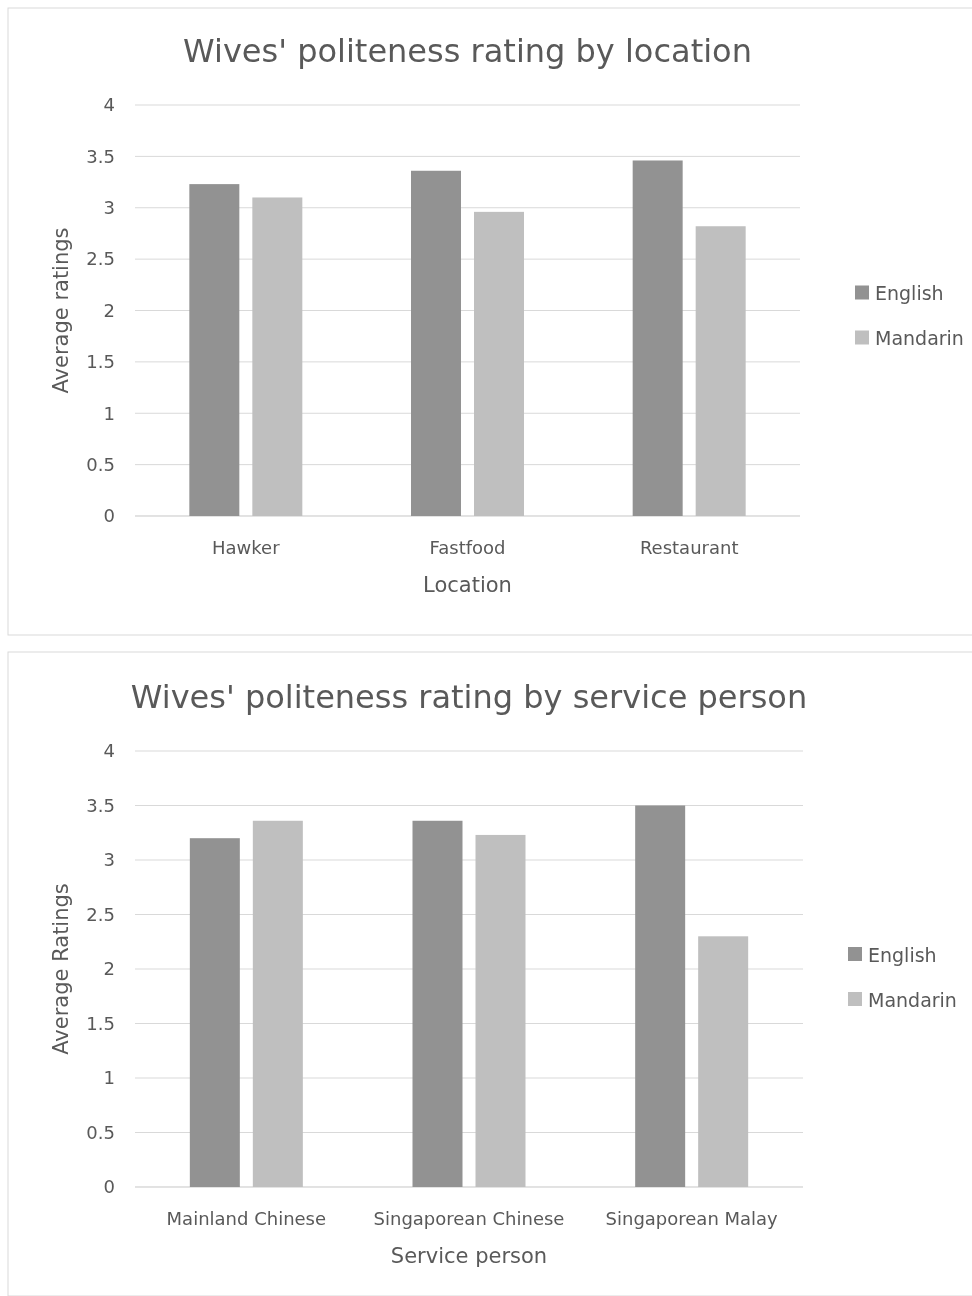  Describe the element at coordinates (61, 969) in the screenshot. I see `y-axis-title: Average Ratings` at that location.